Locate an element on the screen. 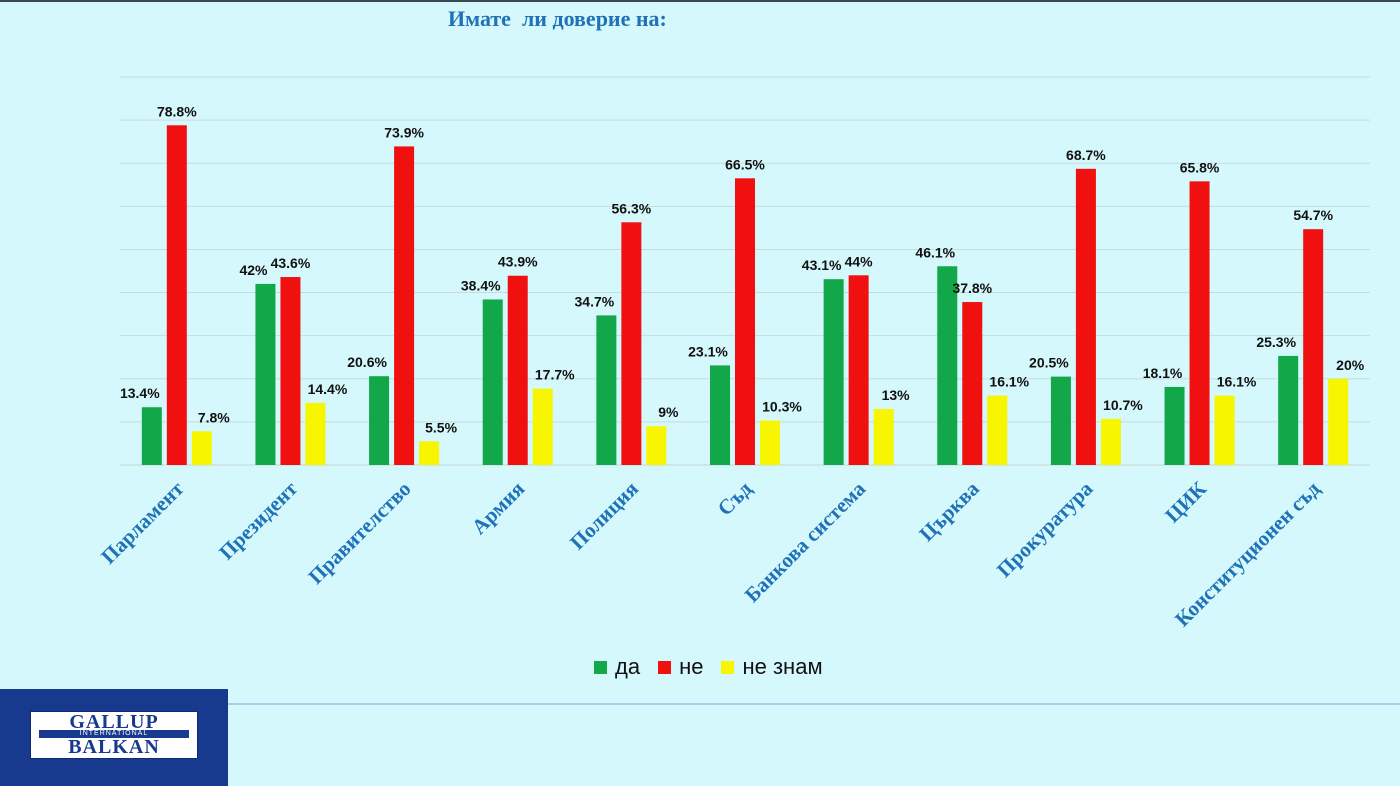 Image resolution: width=1400 pixels, height=786 pixels. data-label: 18.1% is located at coordinates (1163, 373).